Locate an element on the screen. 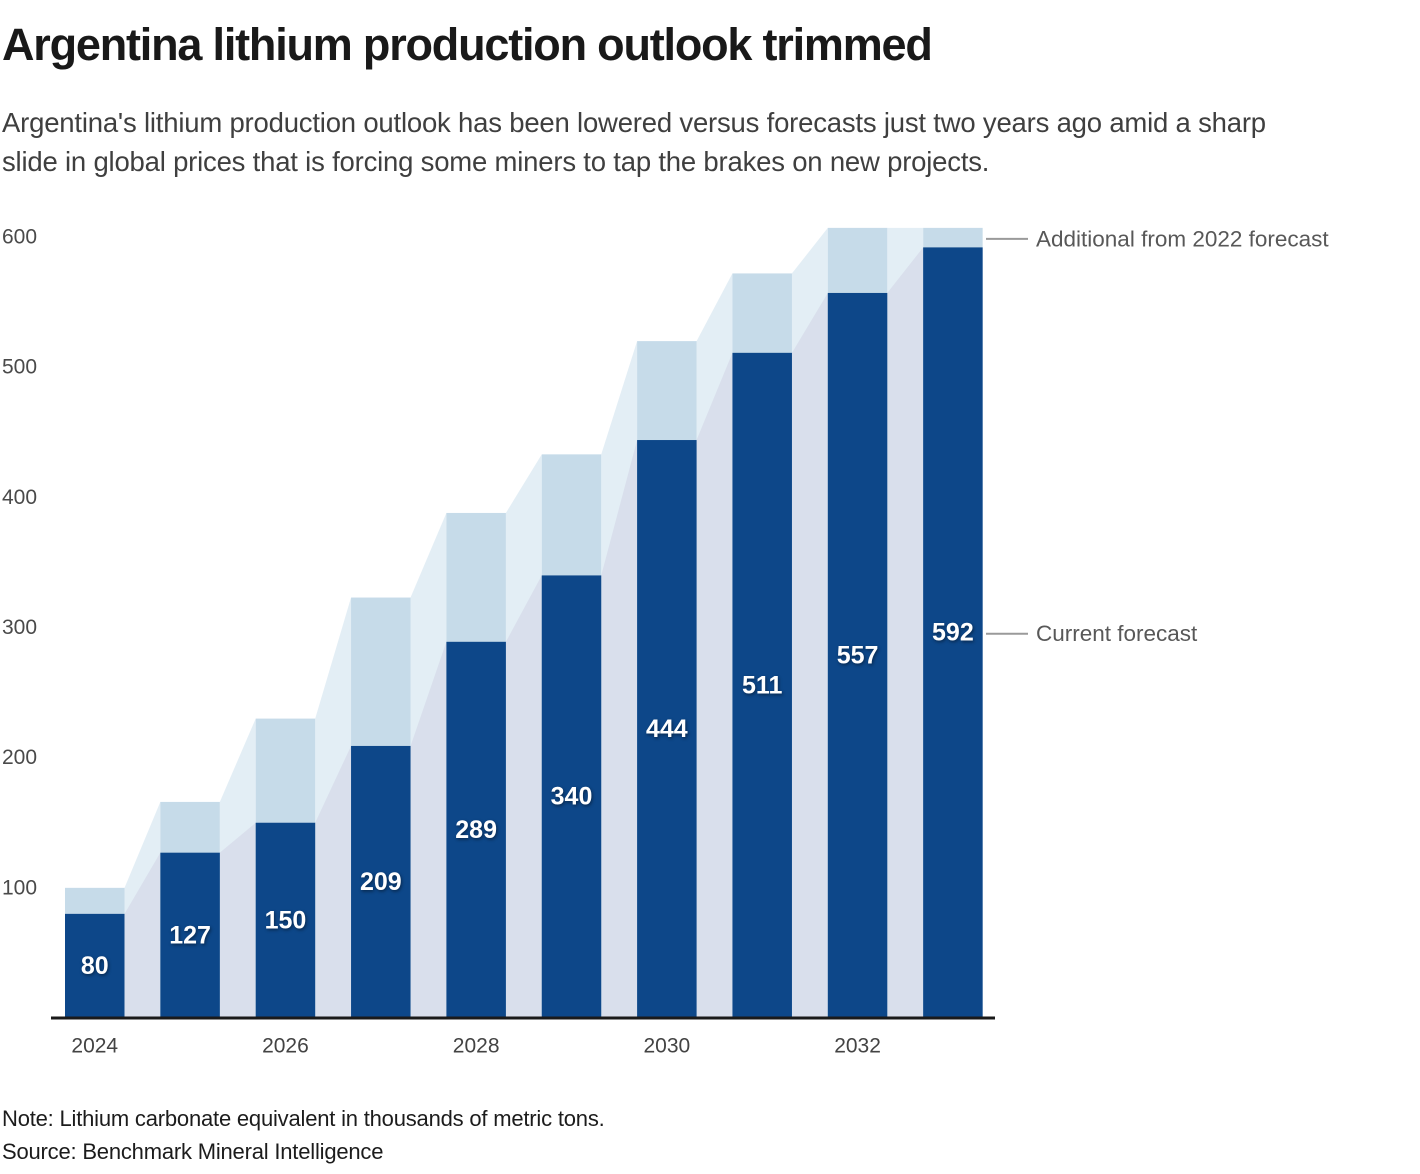  bar-value-label-2028: 289 is located at coordinates (476, 830).